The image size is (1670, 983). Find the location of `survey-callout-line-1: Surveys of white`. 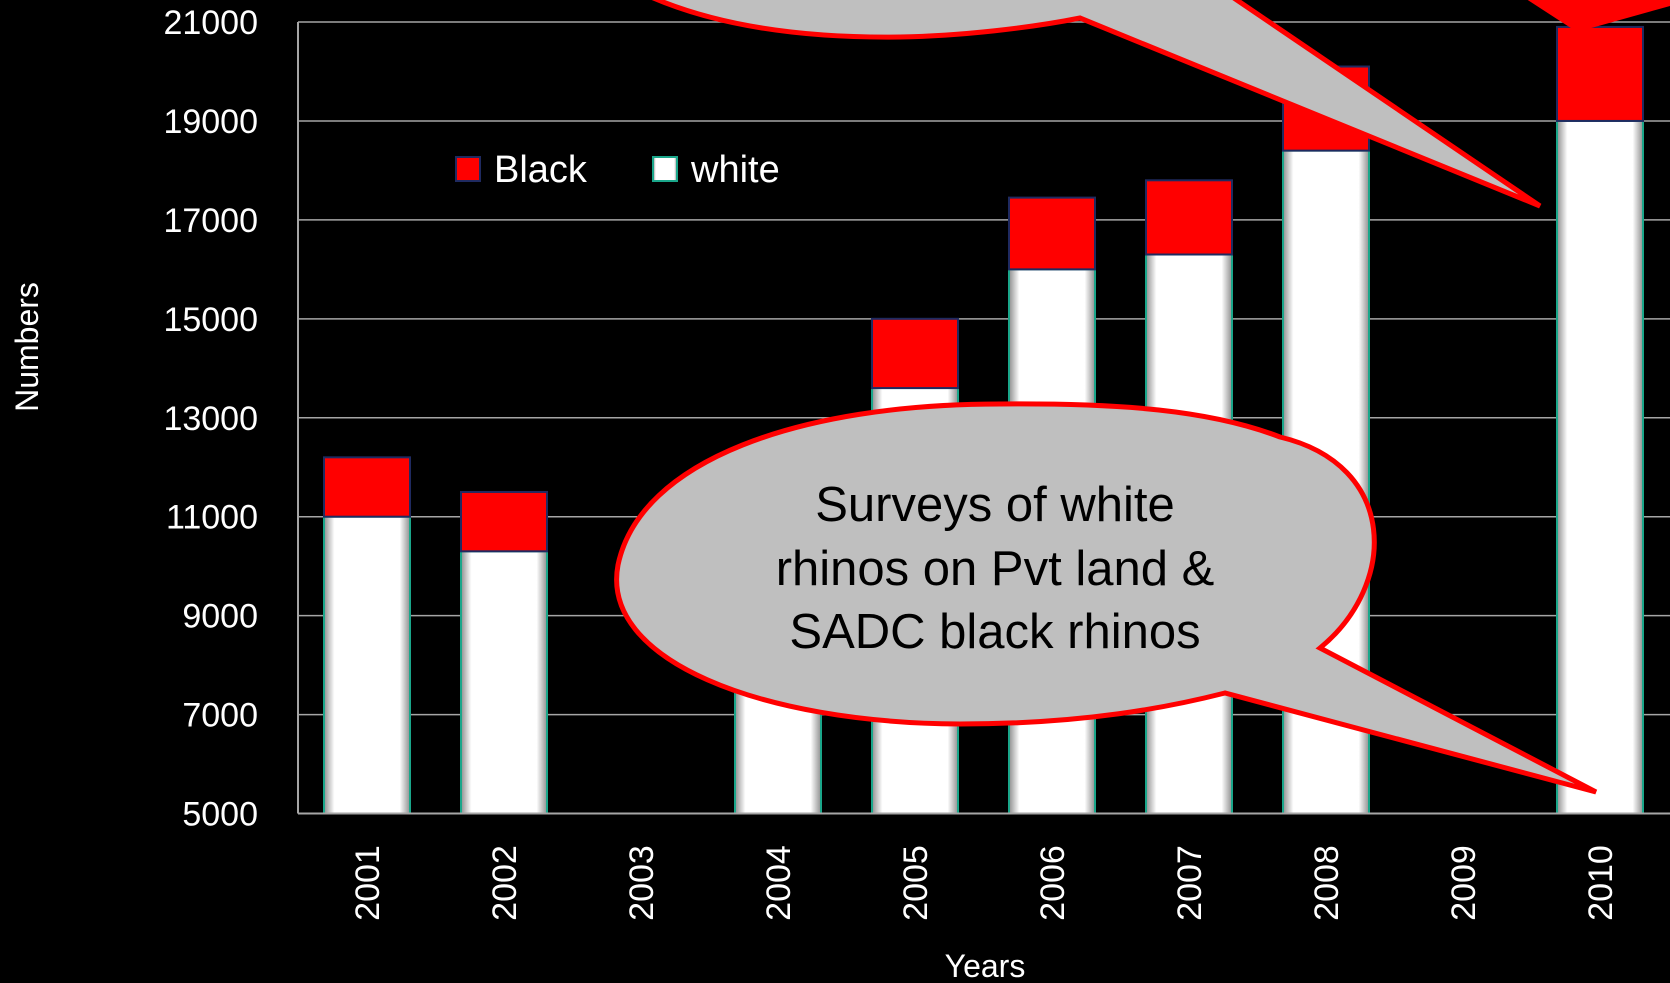

survey-callout-line-1: Surveys of white is located at coordinates (995, 505).